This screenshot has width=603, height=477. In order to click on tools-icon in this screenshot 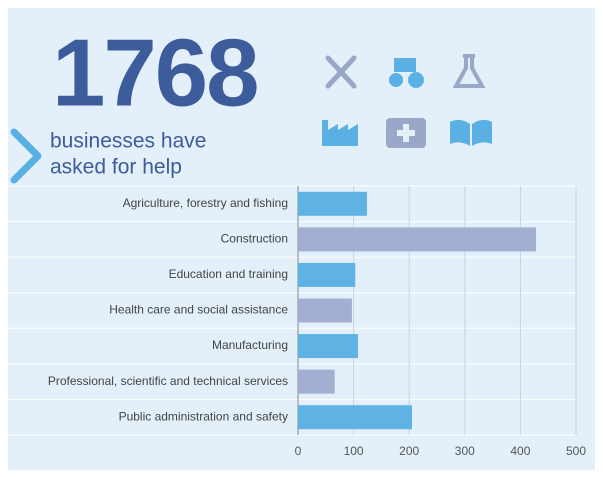, I will do `click(341, 72)`.